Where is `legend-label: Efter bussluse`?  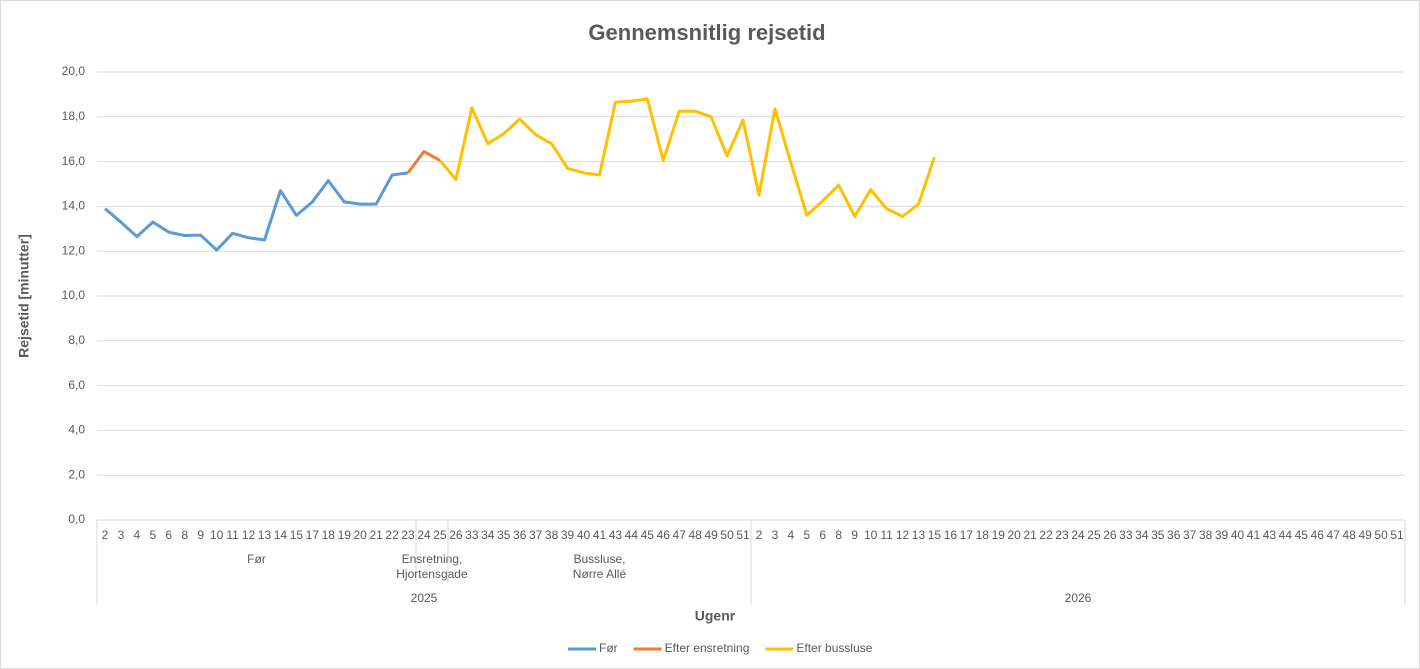
legend-label: Efter bussluse is located at coordinates (834, 648).